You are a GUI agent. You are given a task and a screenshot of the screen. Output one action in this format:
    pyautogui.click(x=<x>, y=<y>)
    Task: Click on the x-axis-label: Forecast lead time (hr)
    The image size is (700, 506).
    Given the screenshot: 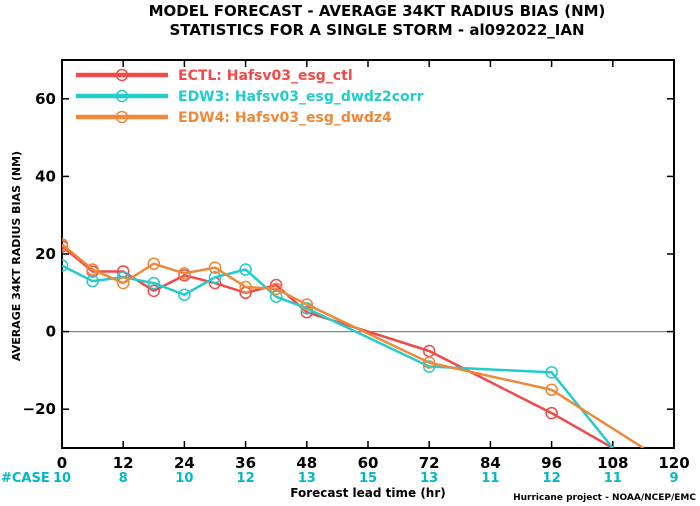 What is the action you would take?
    pyautogui.click(x=368, y=493)
    